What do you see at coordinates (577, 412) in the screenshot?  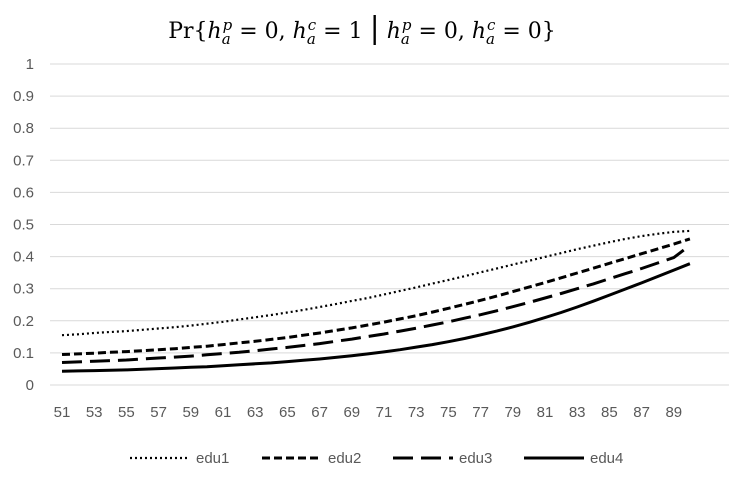 I see `x-tick-label: 83` at bounding box center [577, 412].